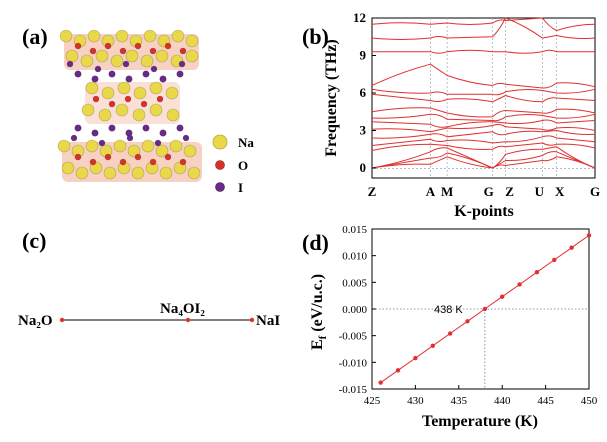  What do you see at coordinates (459, 401) in the screenshot?
I see `d-xtick-label-2: 435` at bounding box center [459, 401].